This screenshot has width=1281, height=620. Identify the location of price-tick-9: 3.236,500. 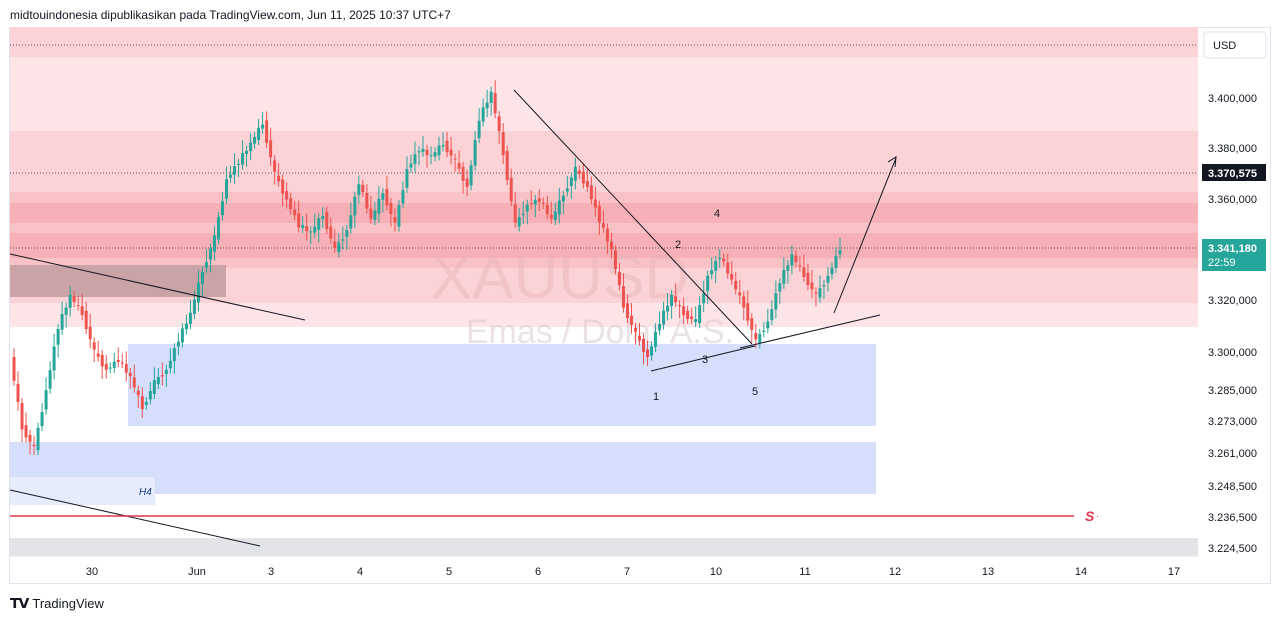
(1232, 518).